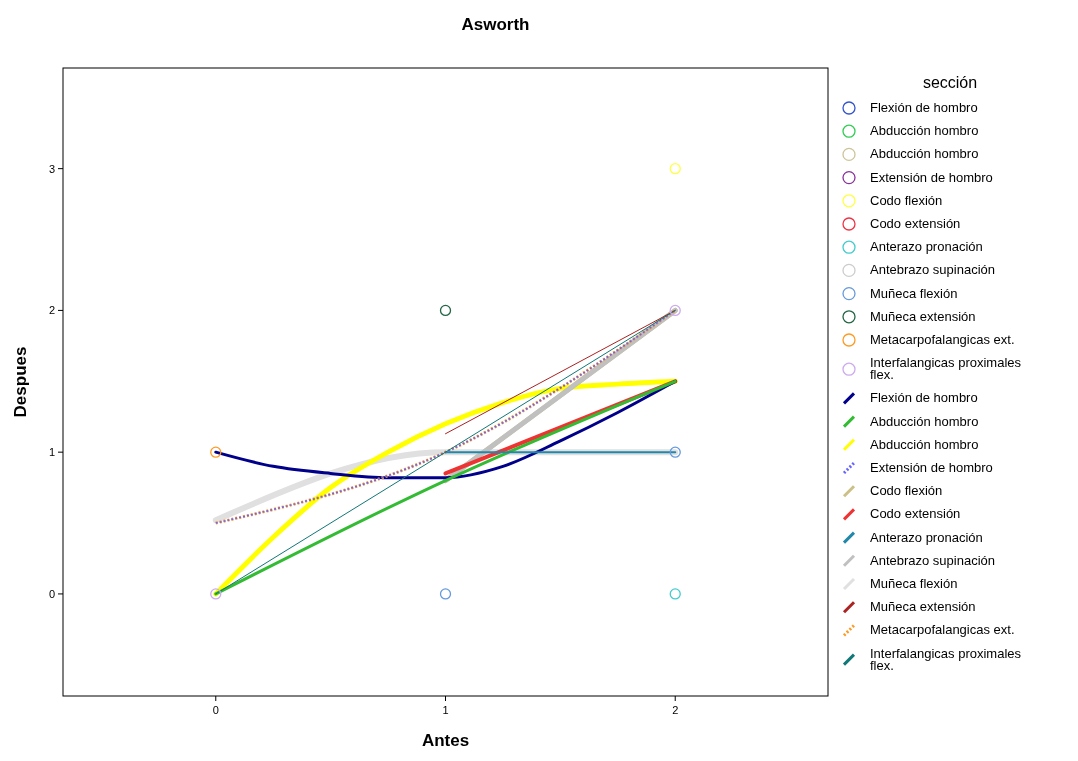 Image resolution: width=1078 pixels, height=761 pixels. What do you see at coordinates (445, 740) in the screenshot?
I see `x-axis-title: Antes` at bounding box center [445, 740].